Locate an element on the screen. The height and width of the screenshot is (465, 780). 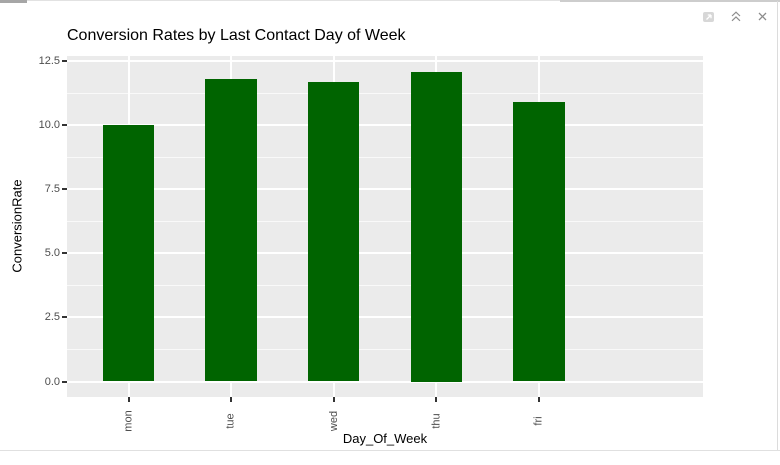
x-tick-label-text: fri is located at coordinates (538, 421).